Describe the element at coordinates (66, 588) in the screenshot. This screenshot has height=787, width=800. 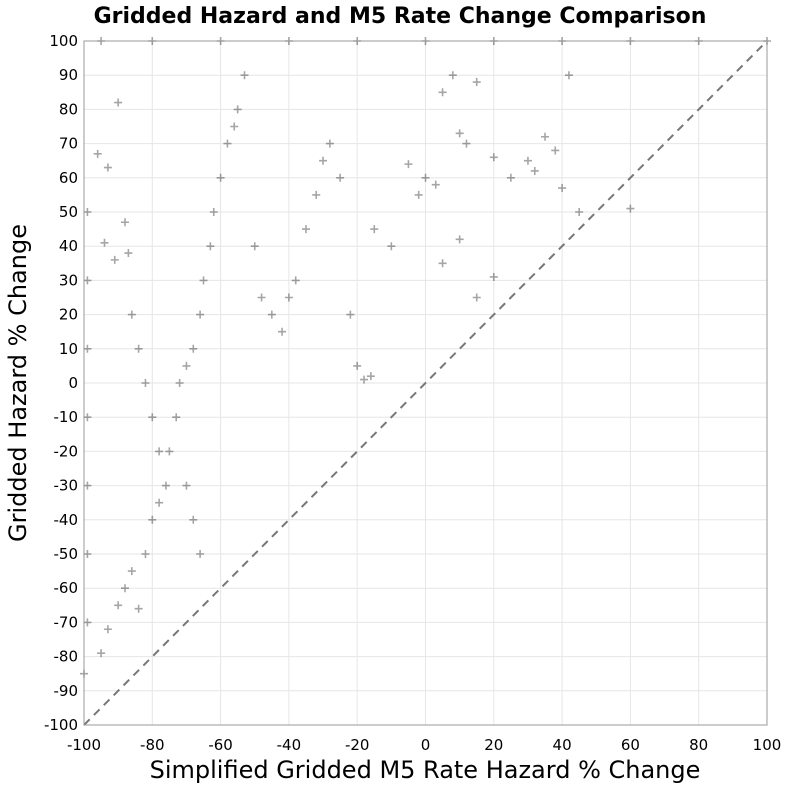
I see `y-tick-label: -60` at that location.